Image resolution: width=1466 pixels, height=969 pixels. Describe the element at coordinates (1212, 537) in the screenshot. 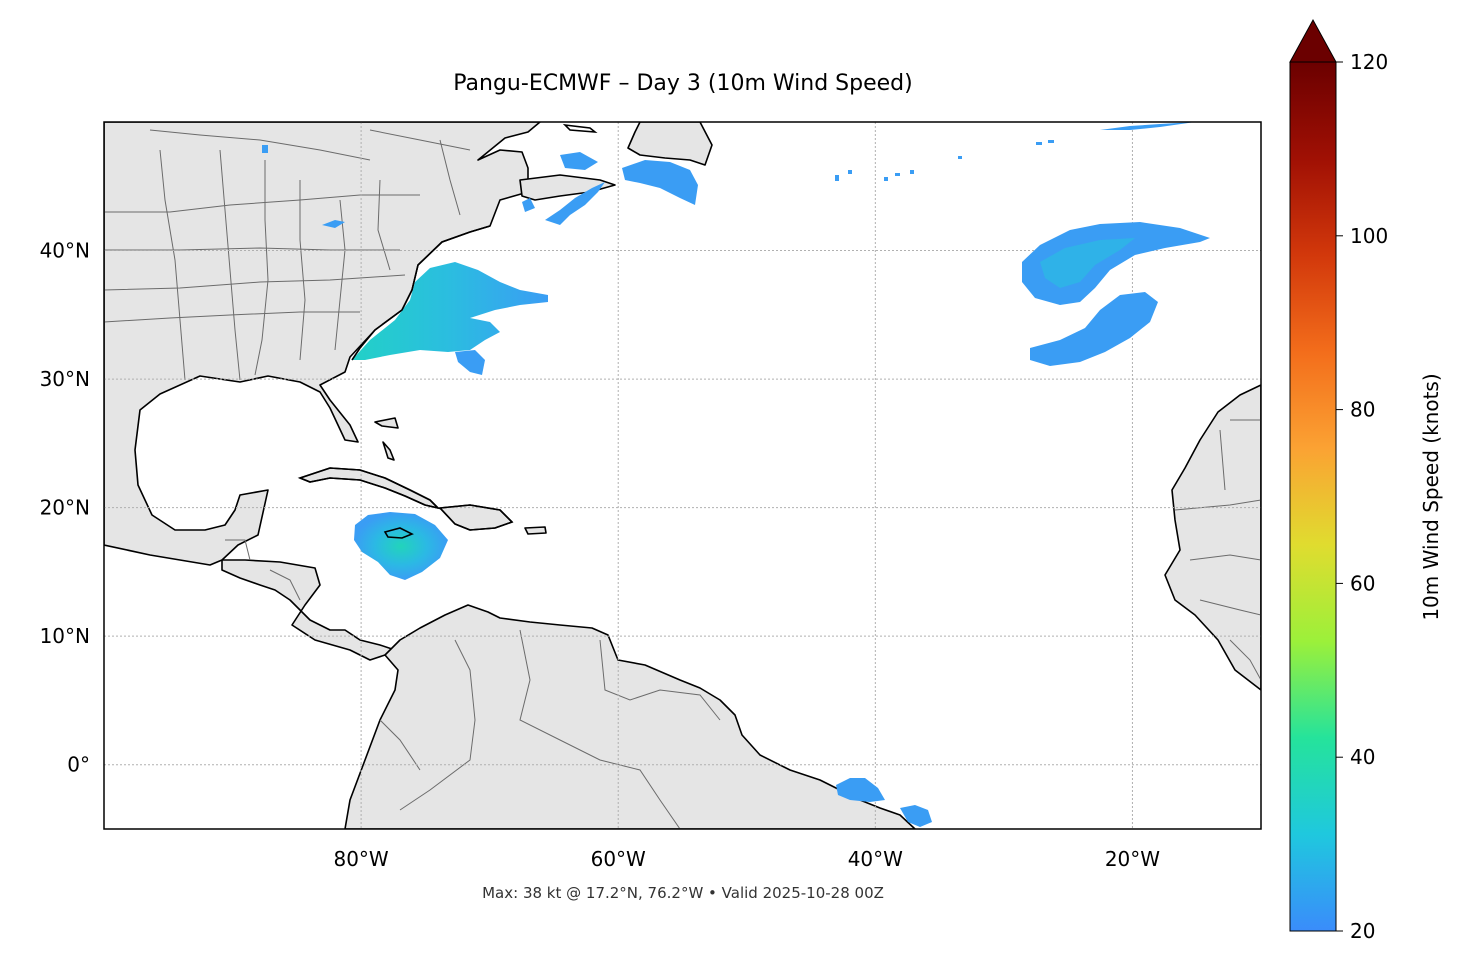

I see `africa-landmass` at that location.